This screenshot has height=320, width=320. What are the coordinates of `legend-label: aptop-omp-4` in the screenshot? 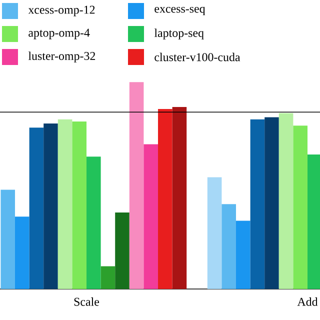 It's located at (59, 34).